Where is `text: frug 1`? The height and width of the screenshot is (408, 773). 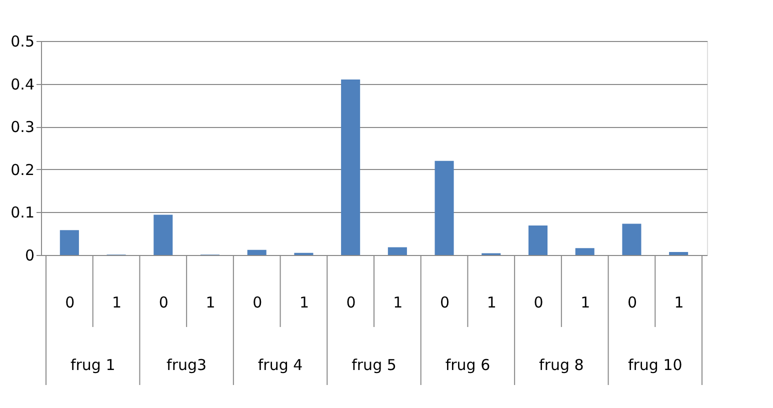
text: frug 1 is located at coordinates (93, 365).